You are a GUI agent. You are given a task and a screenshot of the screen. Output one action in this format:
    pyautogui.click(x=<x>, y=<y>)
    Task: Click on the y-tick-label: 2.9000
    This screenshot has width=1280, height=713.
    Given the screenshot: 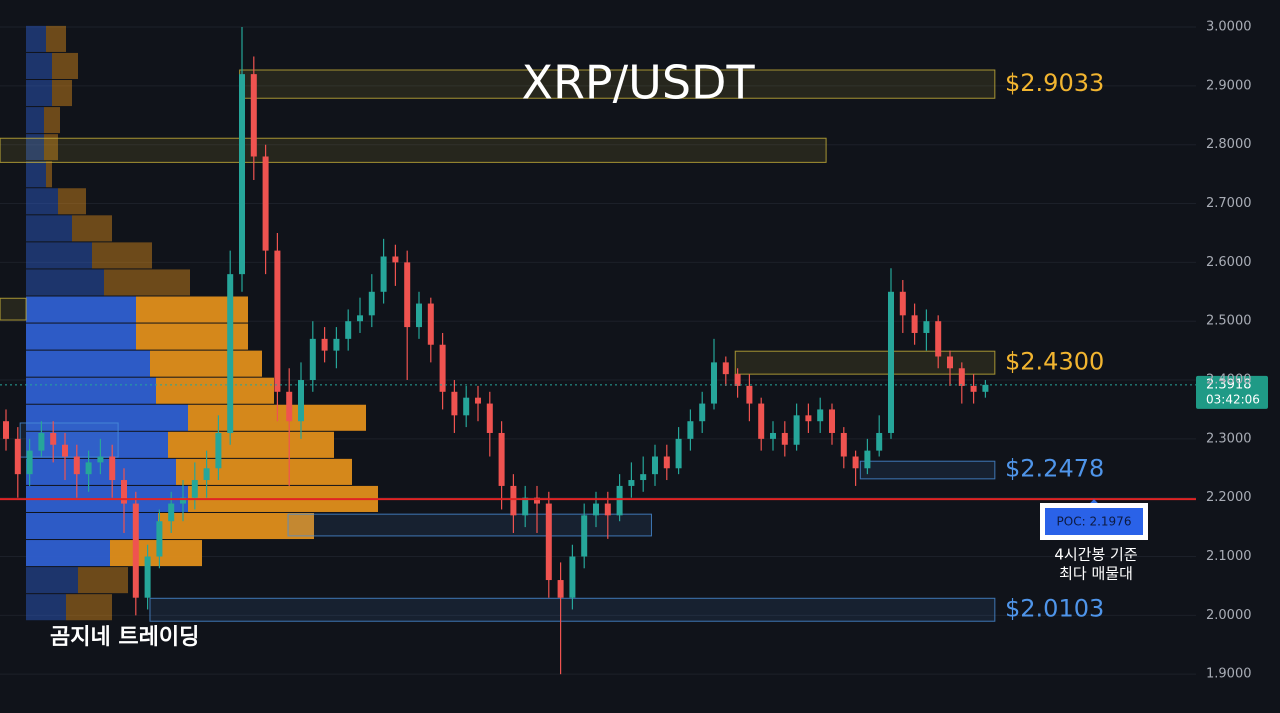 What is the action you would take?
    pyautogui.click(x=1229, y=85)
    